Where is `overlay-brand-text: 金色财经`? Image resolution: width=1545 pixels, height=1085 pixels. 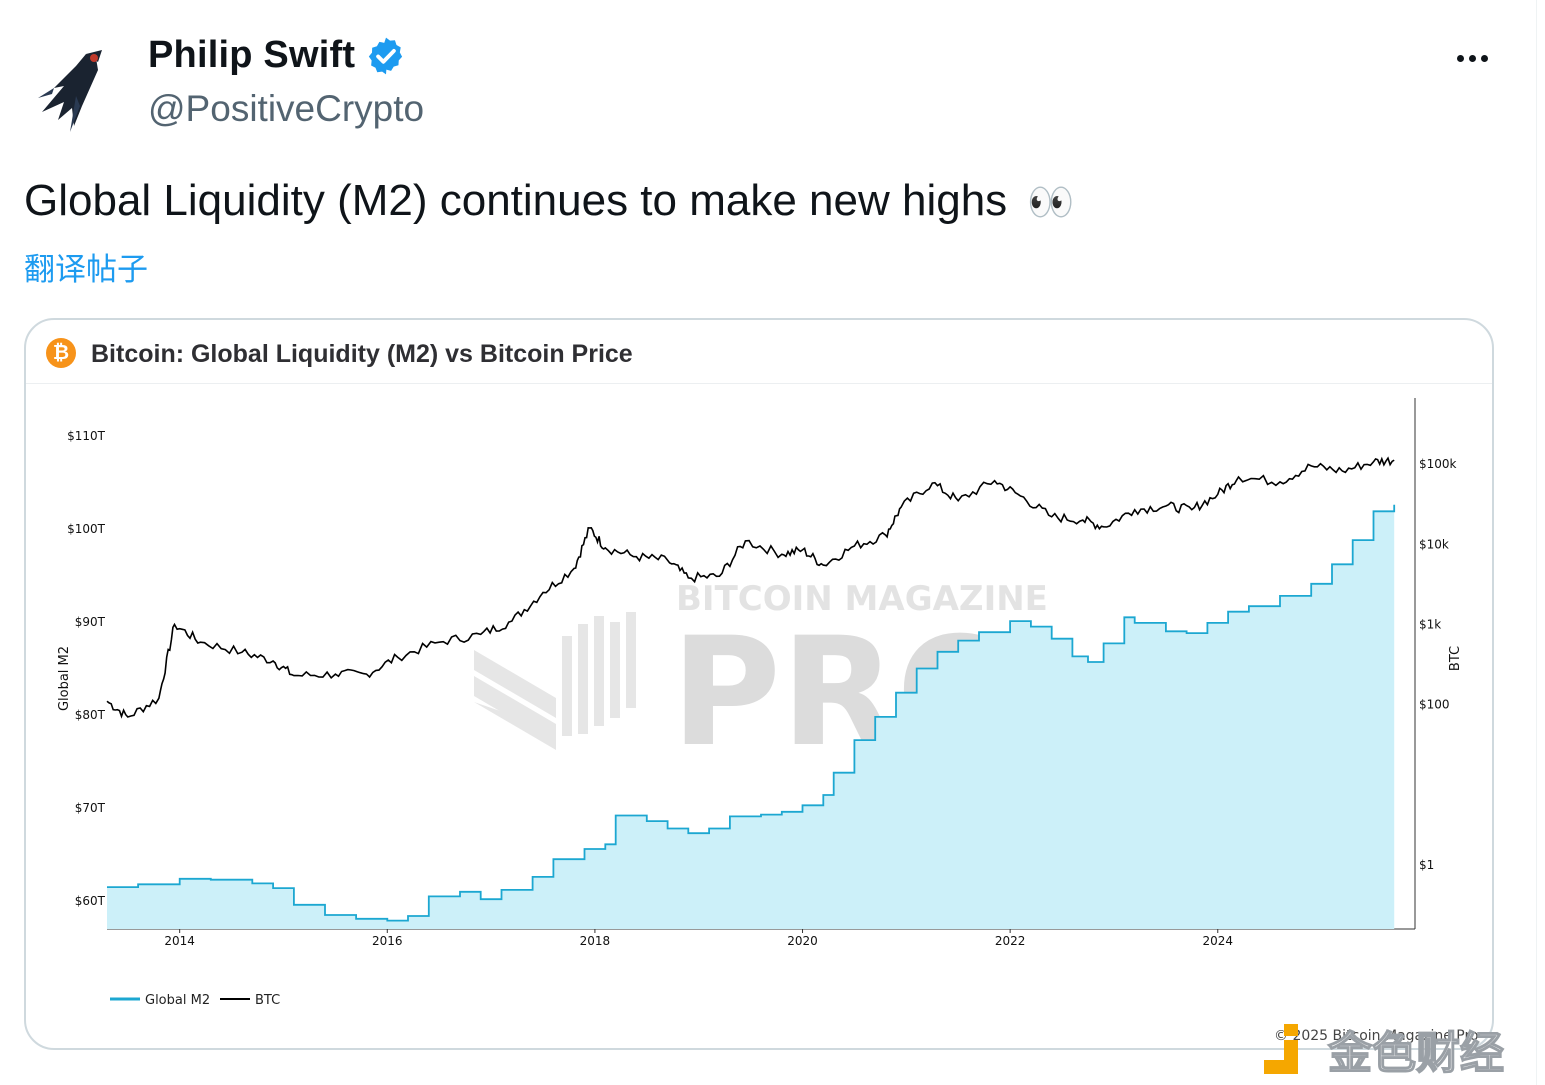
overlay-brand-text: 金色财经 is located at coordinates (1415, 1053).